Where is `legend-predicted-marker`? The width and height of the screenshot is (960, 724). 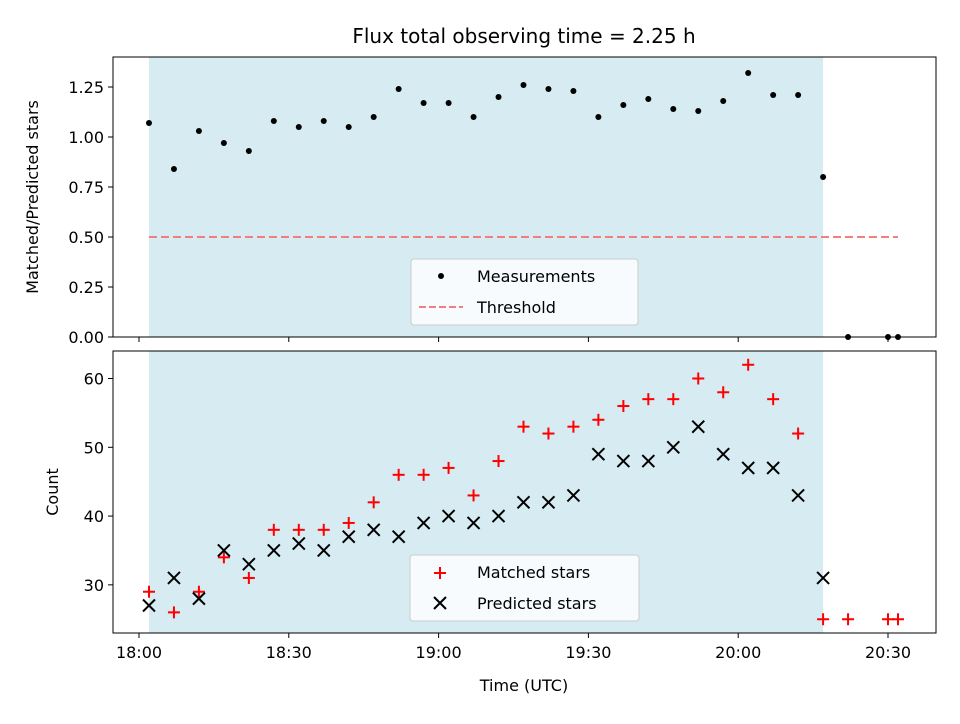
legend-predicted-marker is located at coordinates (440, 603).